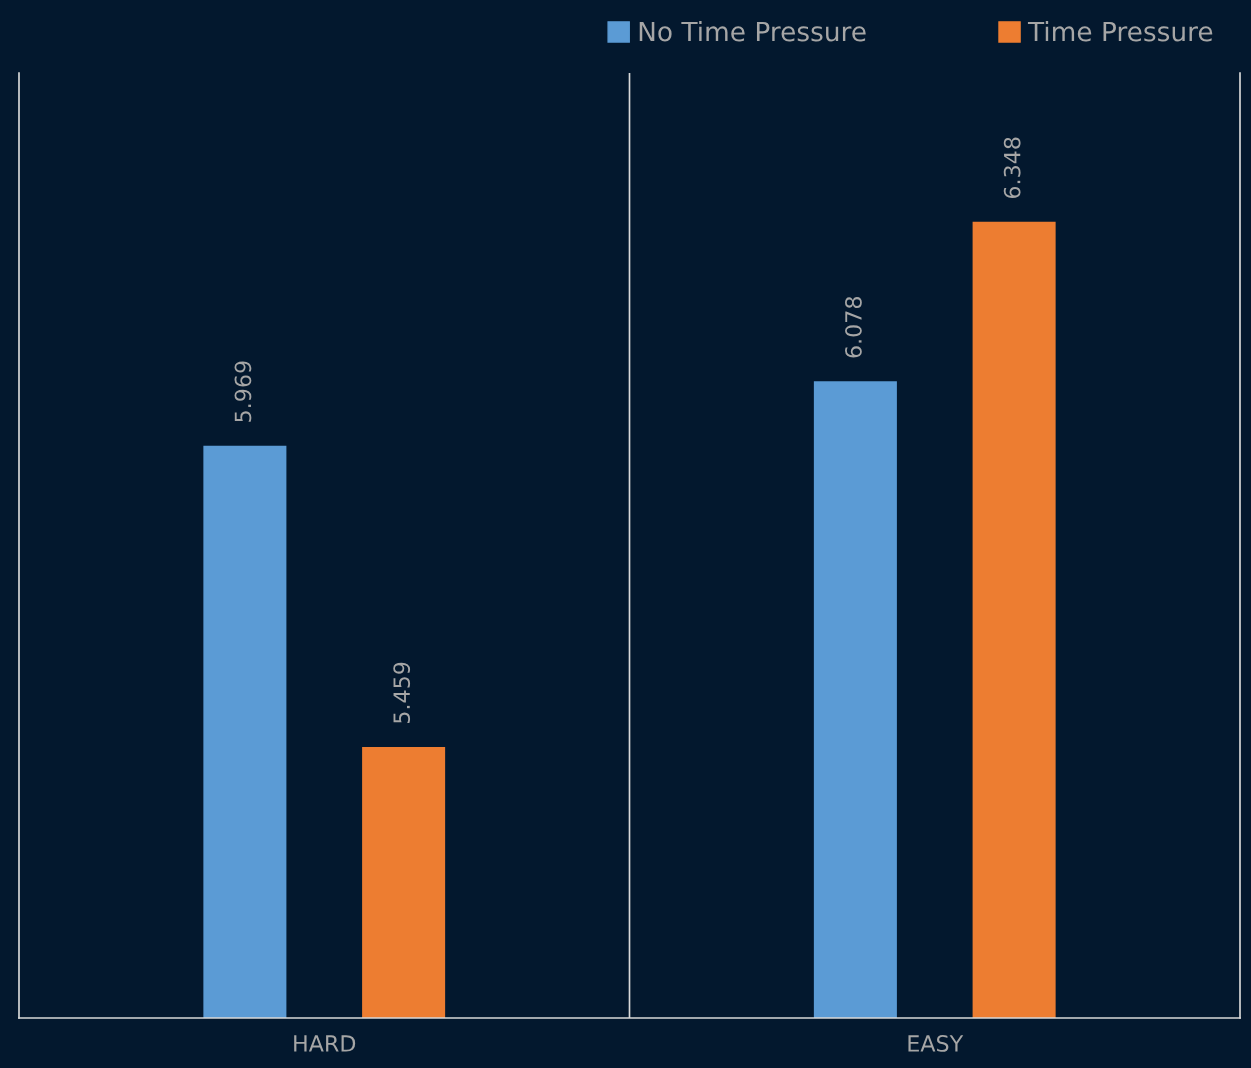 This screenshot has width=1251, height=1068. I want to click on data-label: 5.459, so click(402, 692).